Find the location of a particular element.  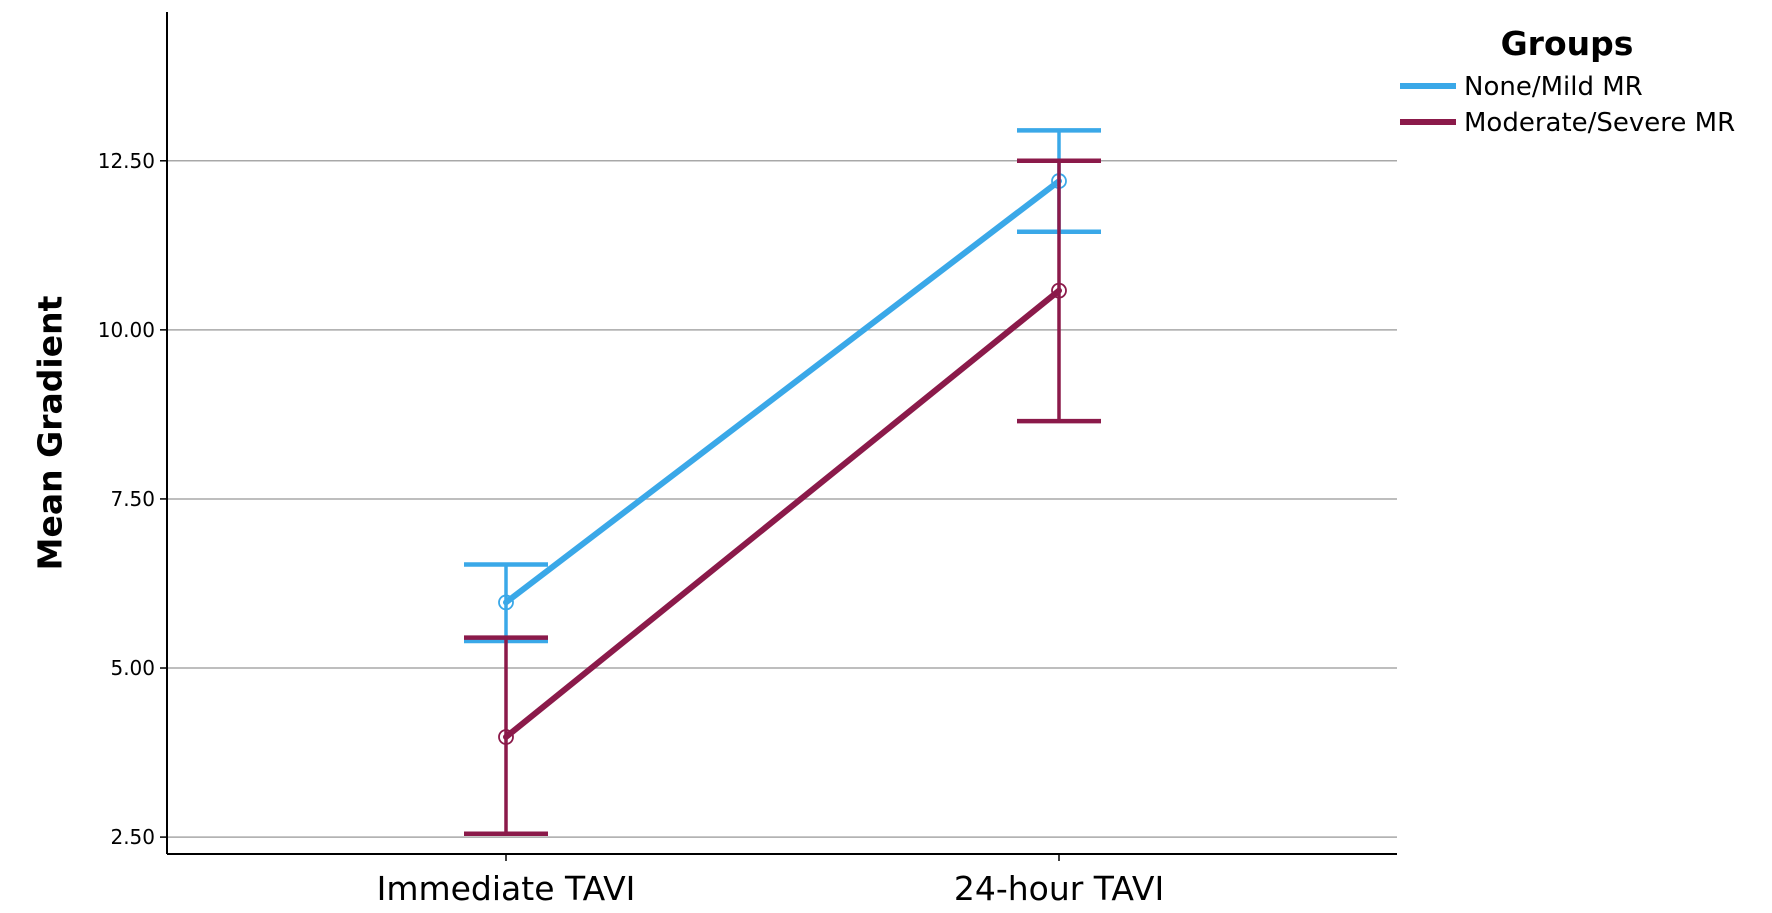

y-tick-label: 2.50 is located at coordinates (132, 837).